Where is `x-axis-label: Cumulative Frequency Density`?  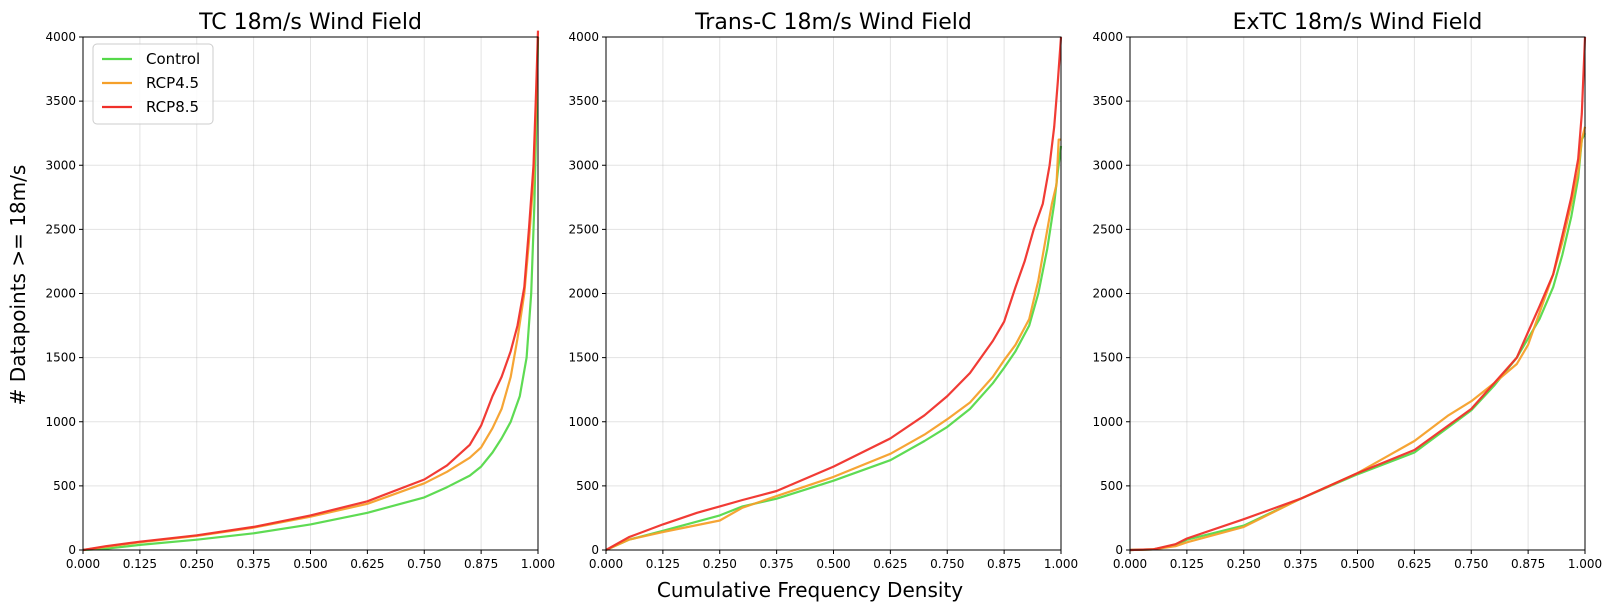
x-axis-label: Cumulative Frequency Density is located at coordinates (810, 590).